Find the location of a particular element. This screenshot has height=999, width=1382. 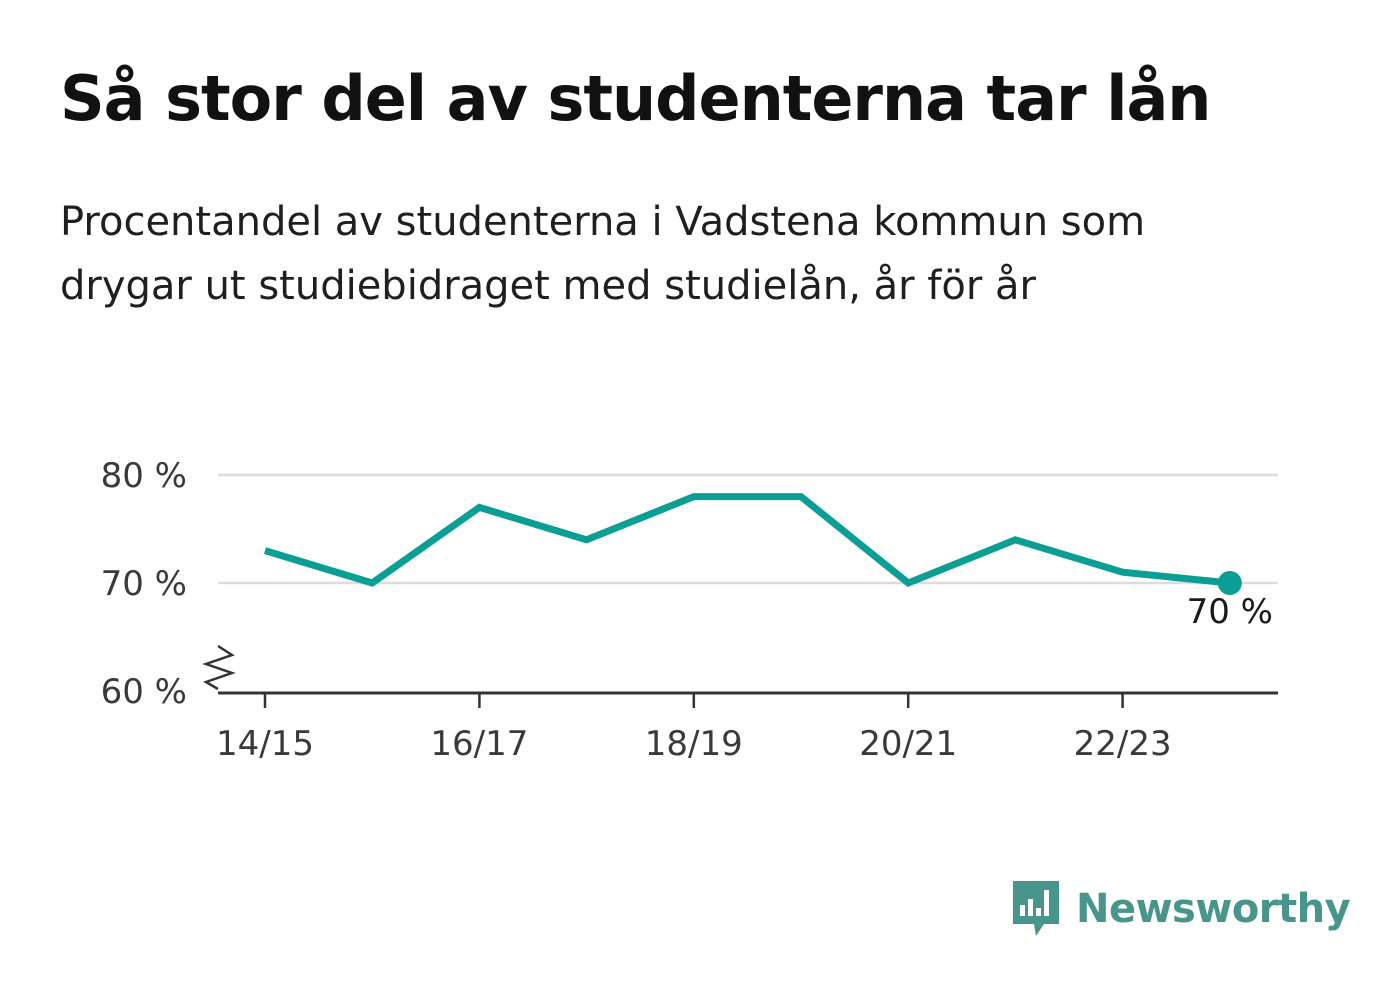

annotations: 70 % is located at coordinates (1230, 612).